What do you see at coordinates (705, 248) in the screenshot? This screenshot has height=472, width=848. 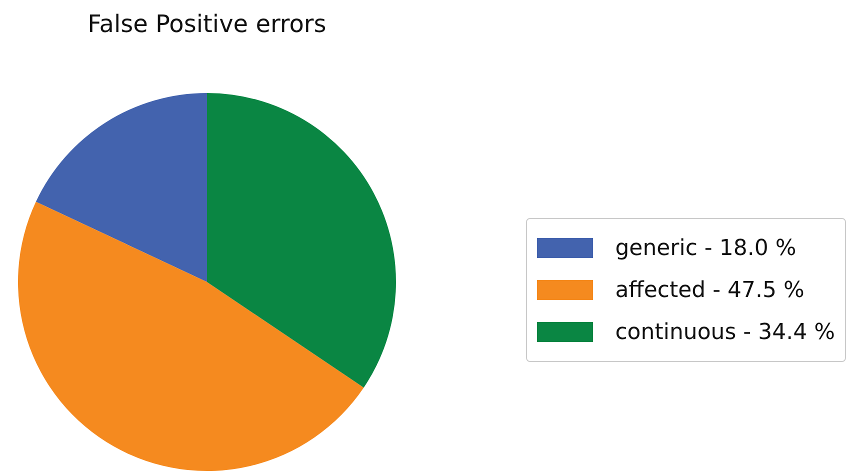 I see `legend-label: generic - 18.0 %` at bounding box center [705, 248].